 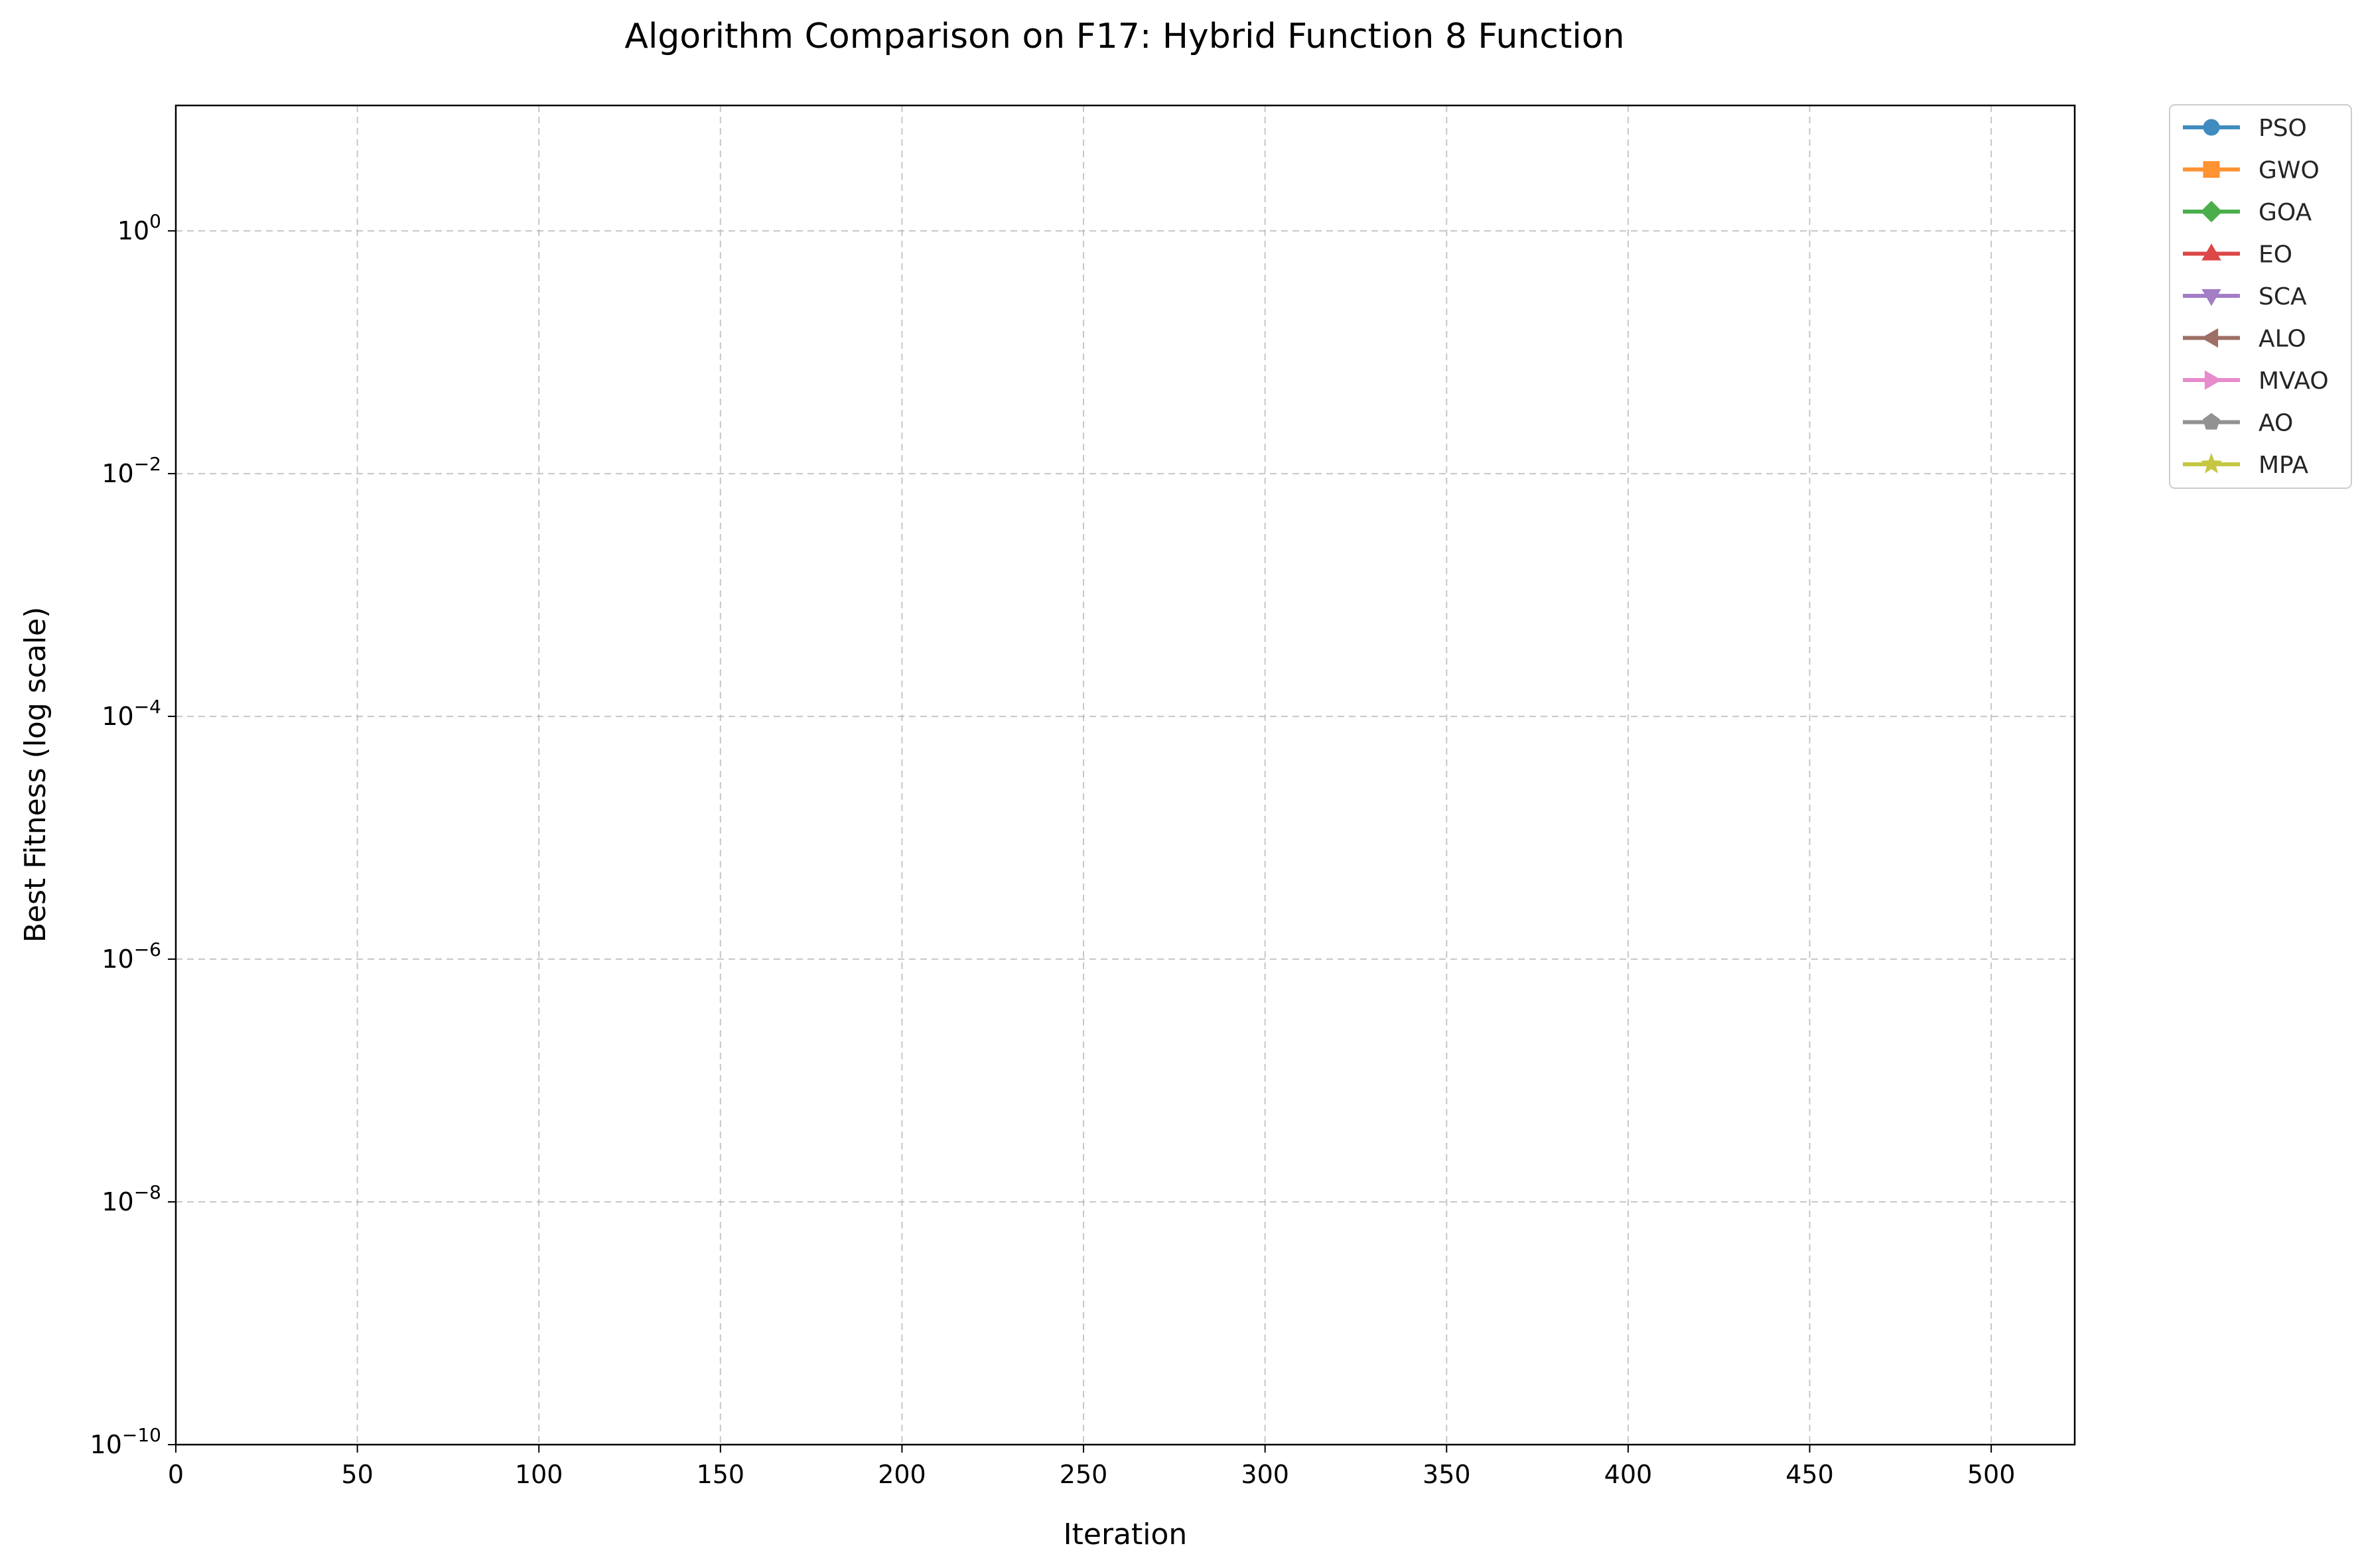 What do you see at coordinates (176, 1475) in the screenshot?
I see `x-tick-label: 0` at bounding box center [176, 1475].